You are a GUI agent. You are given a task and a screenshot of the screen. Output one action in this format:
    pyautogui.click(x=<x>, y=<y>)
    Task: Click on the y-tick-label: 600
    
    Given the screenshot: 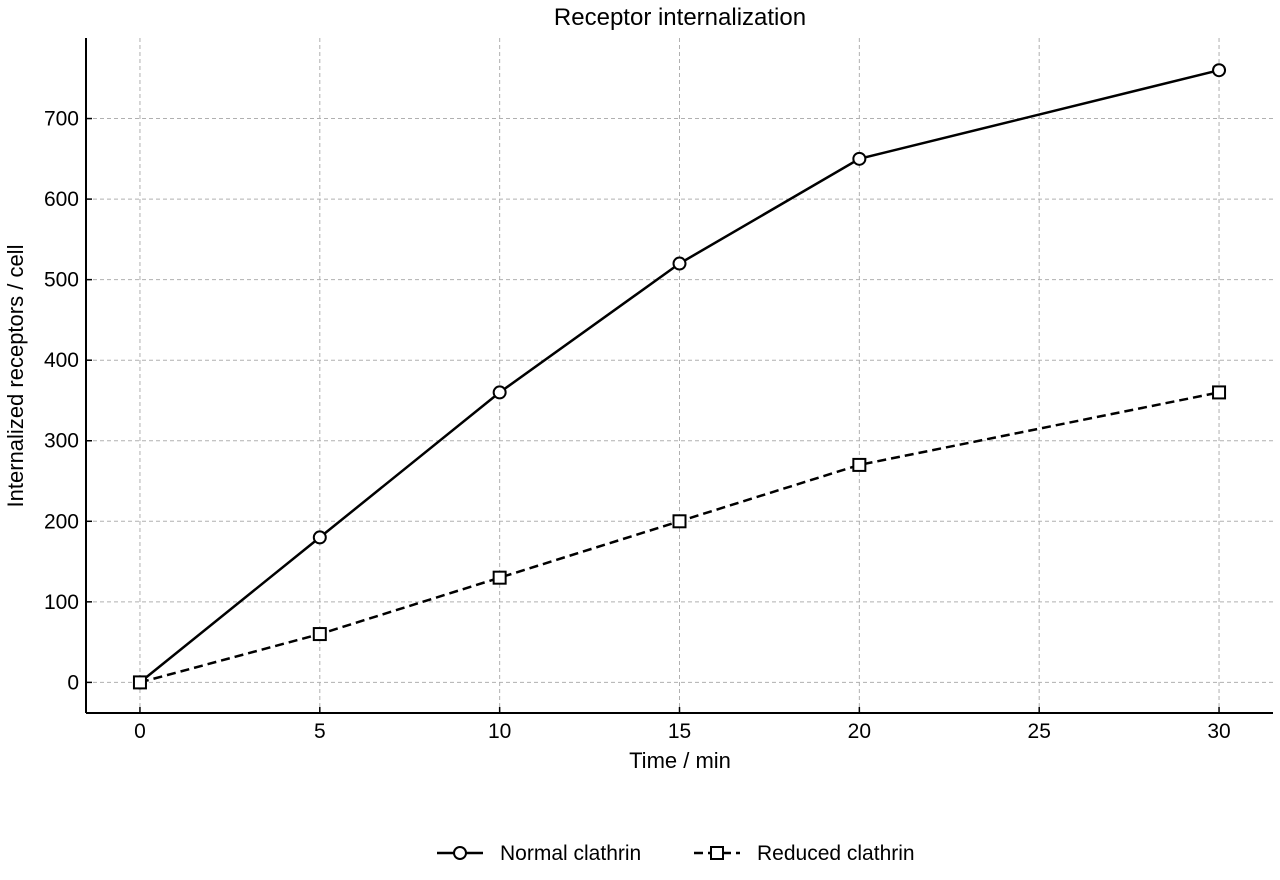 What is the action you would take?
    pyautogui.click(x=61, y=199)
    